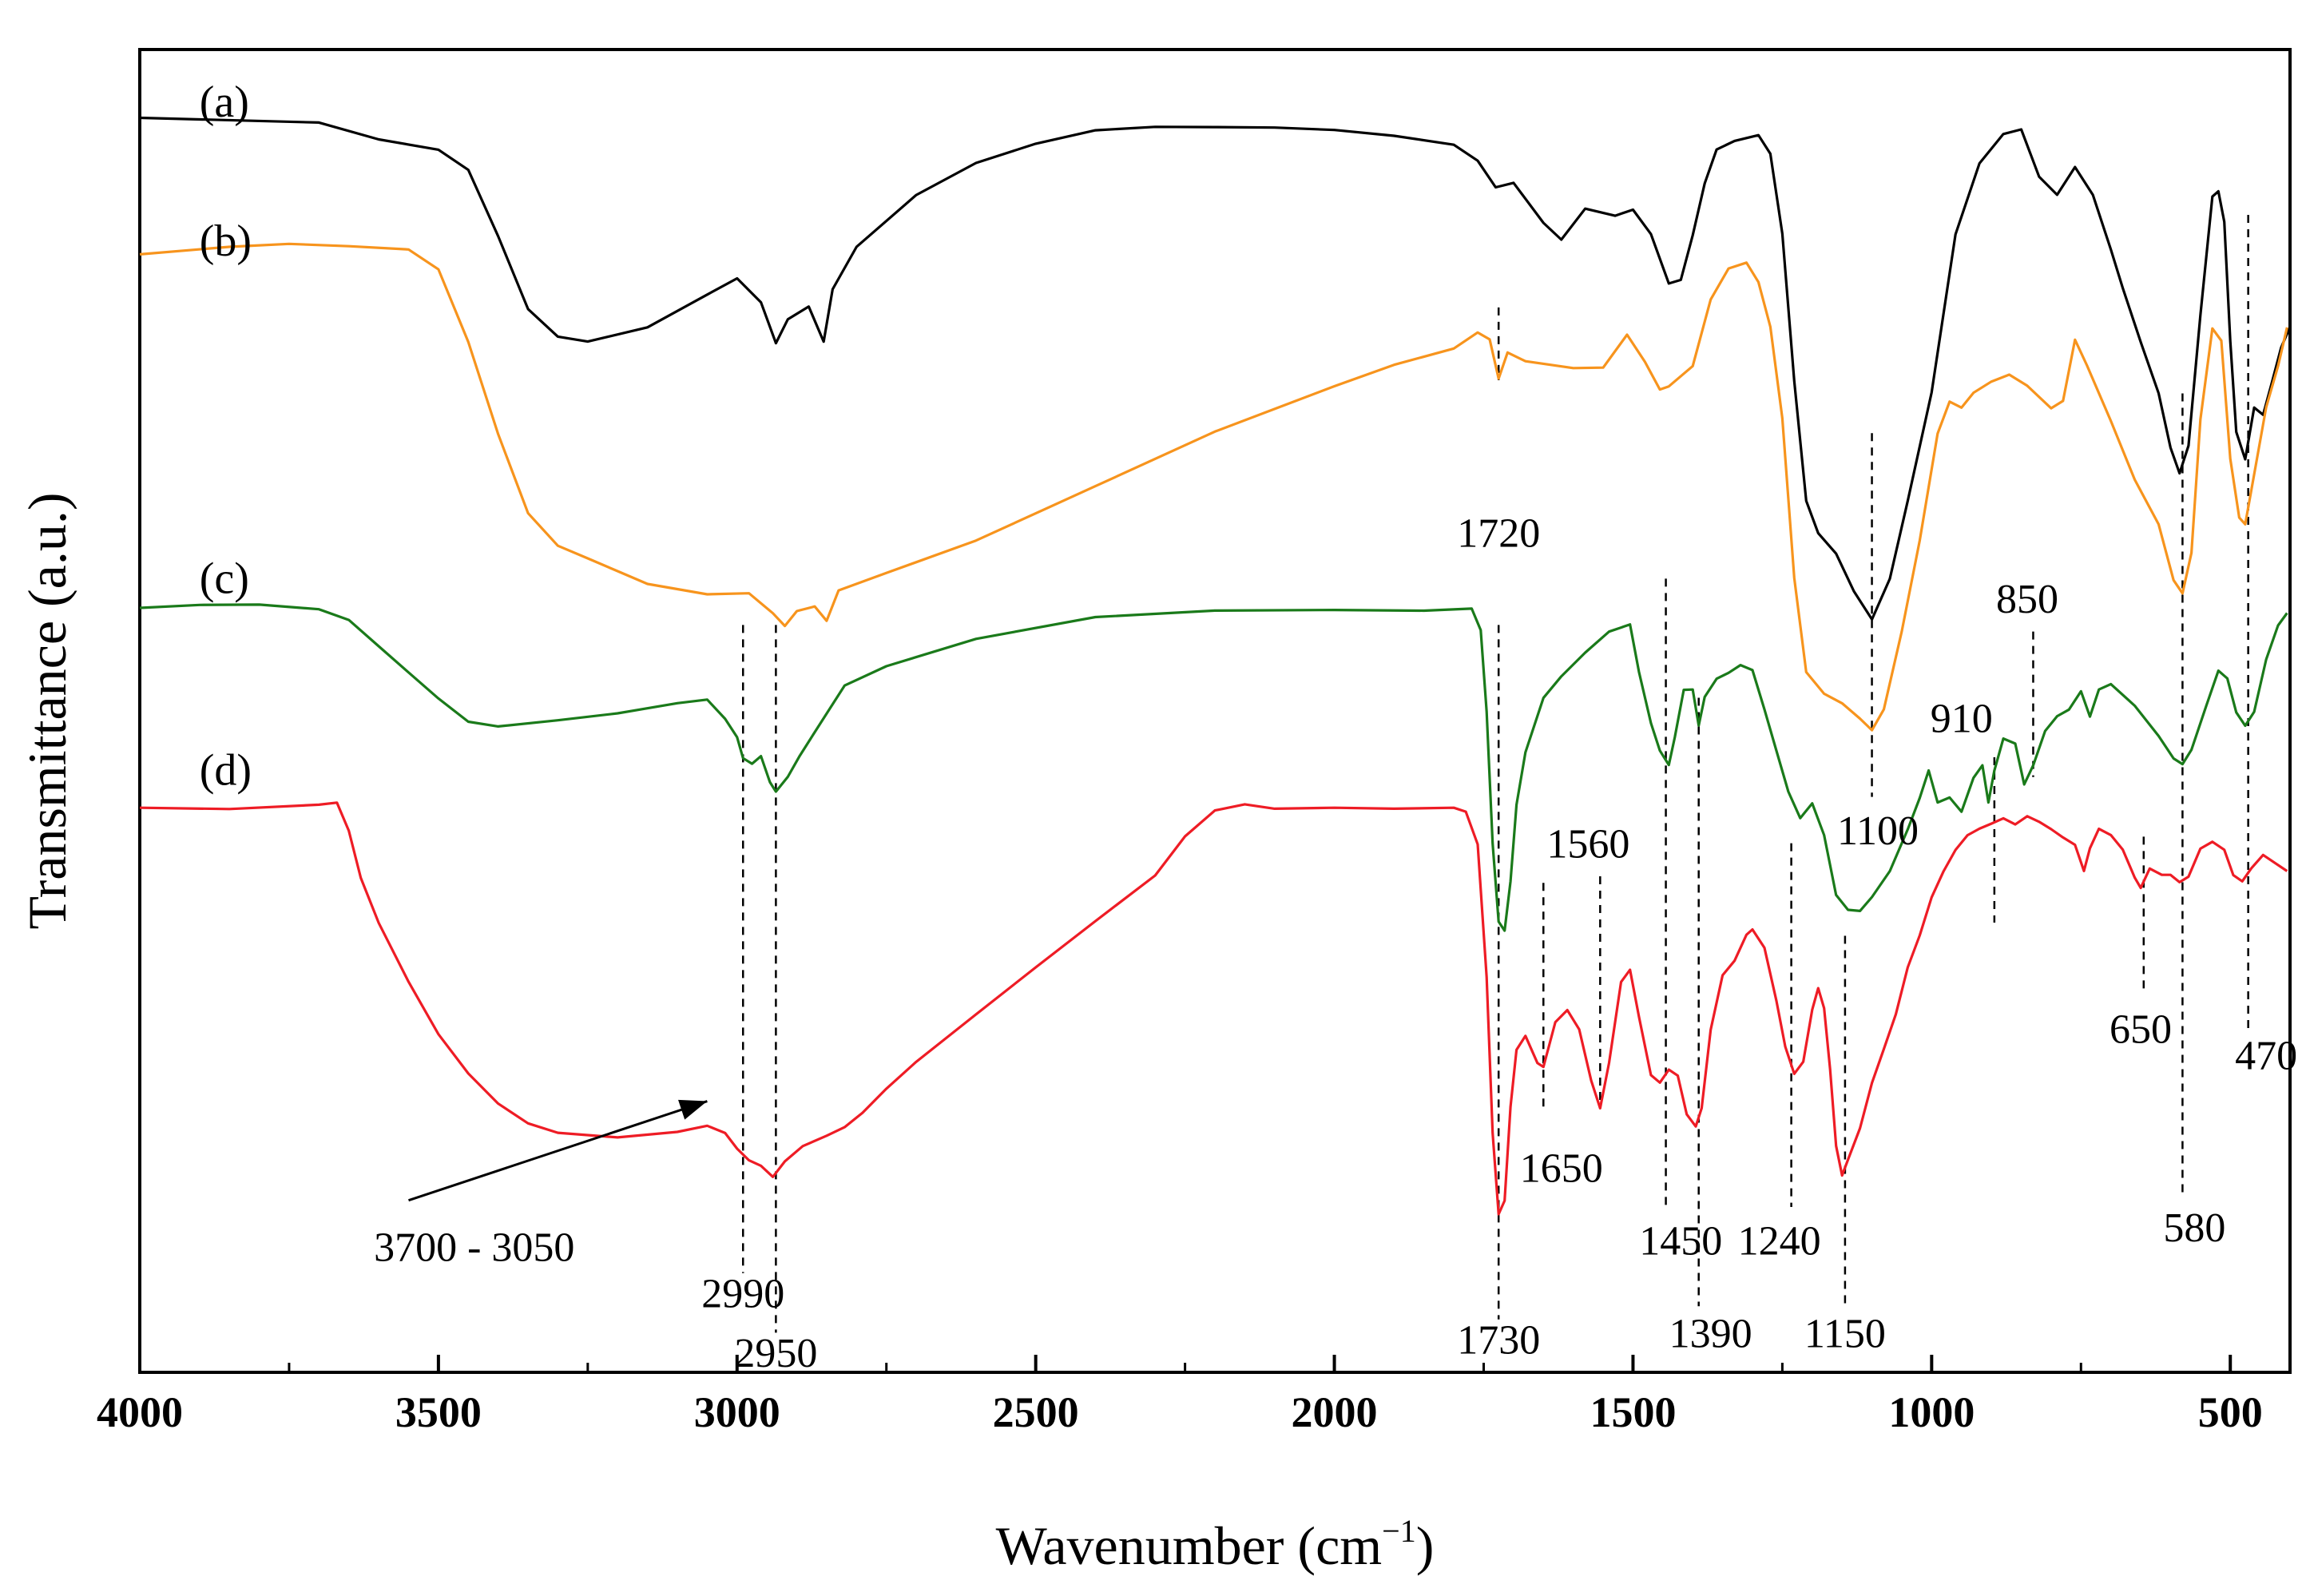 The height and width of the screenshot is (1596, 2306). What do you see at coordinates (2266, 1056) in the screenshot?
I see `peak-label: 470` at bounding box center [2266, 1056].